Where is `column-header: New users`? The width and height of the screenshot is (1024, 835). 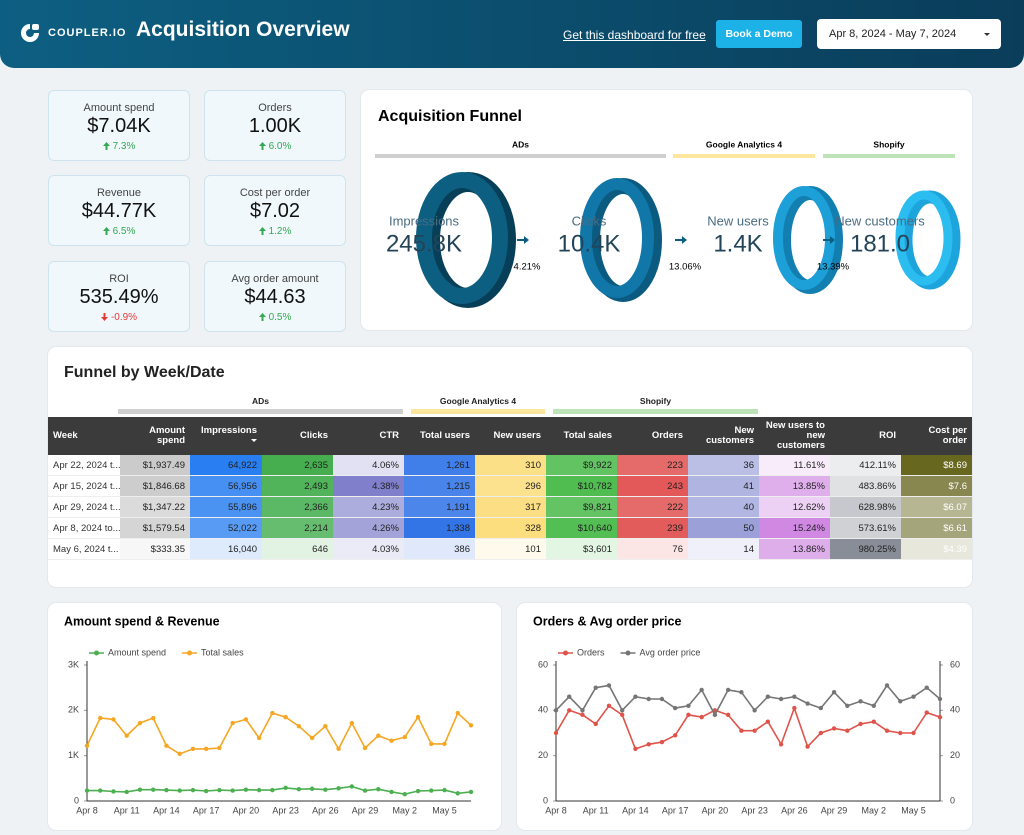 column-header: New users is located at coordinates (510, 436).